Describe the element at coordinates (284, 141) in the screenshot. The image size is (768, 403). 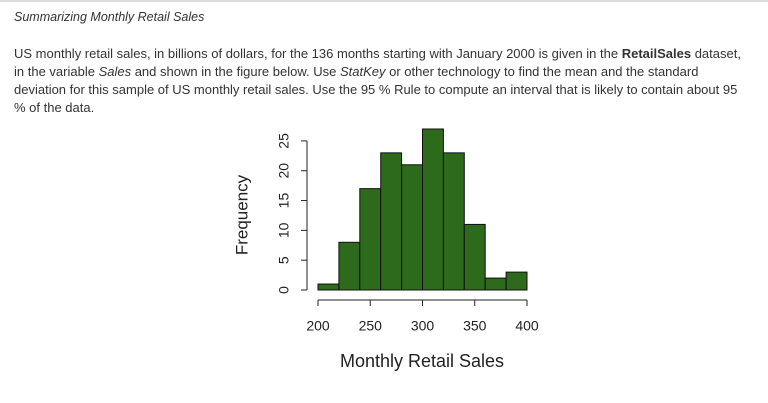
I see `y-tick-label: 25` at that location.